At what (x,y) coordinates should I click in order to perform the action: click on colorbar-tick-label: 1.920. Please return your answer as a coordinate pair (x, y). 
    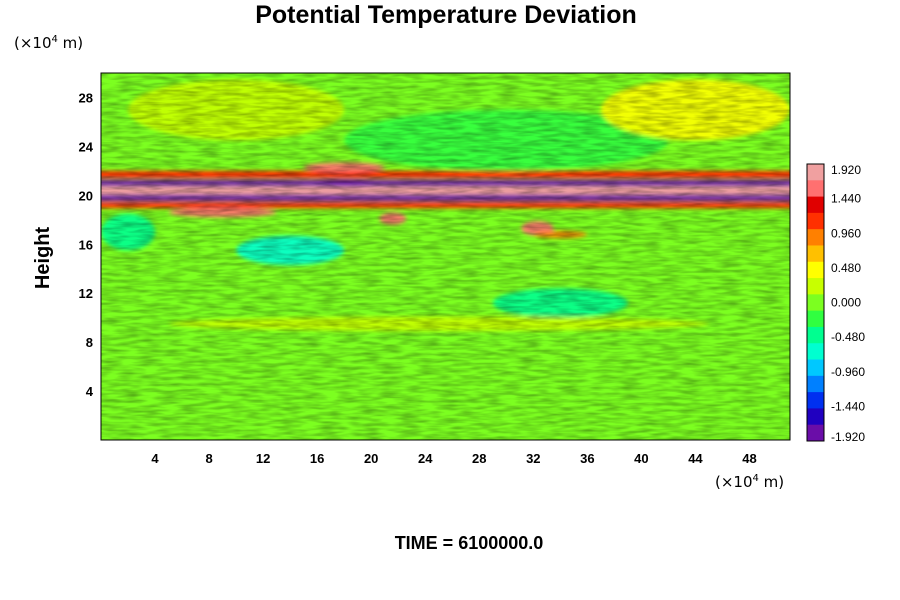
    Looking at the image, I should click on (846, 170).